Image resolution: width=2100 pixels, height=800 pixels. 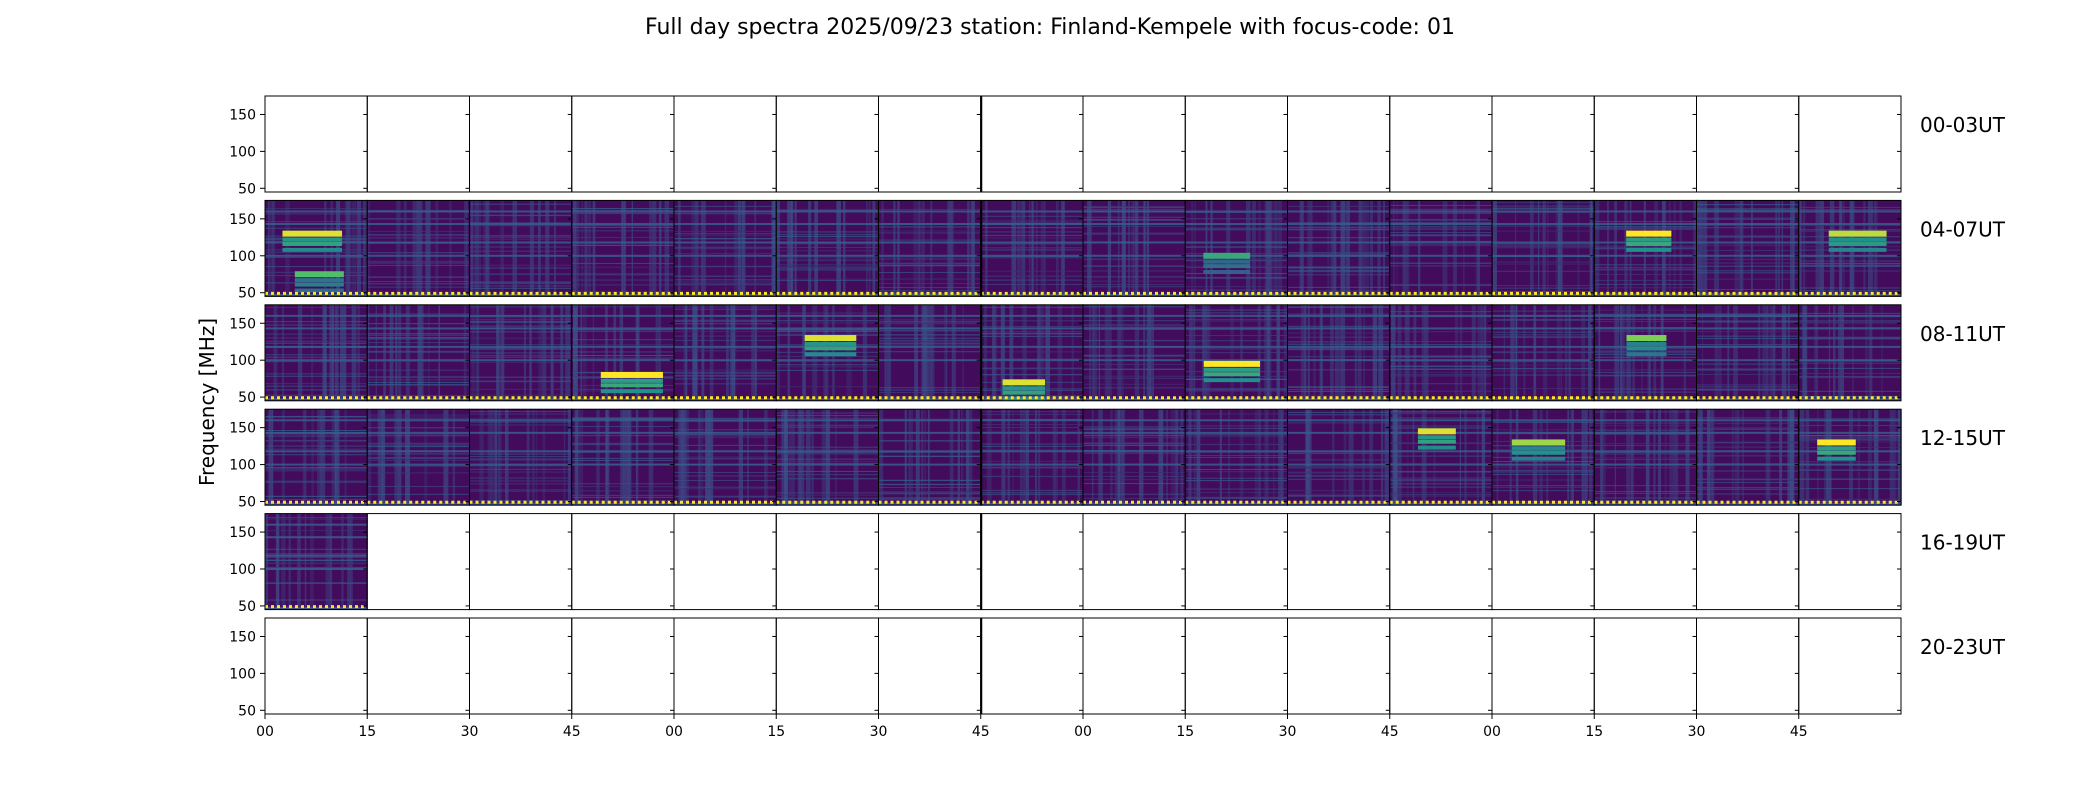 I want to click on row-04-07UT: 50 100 150 04-07UT, so click(x=1117, y=250).